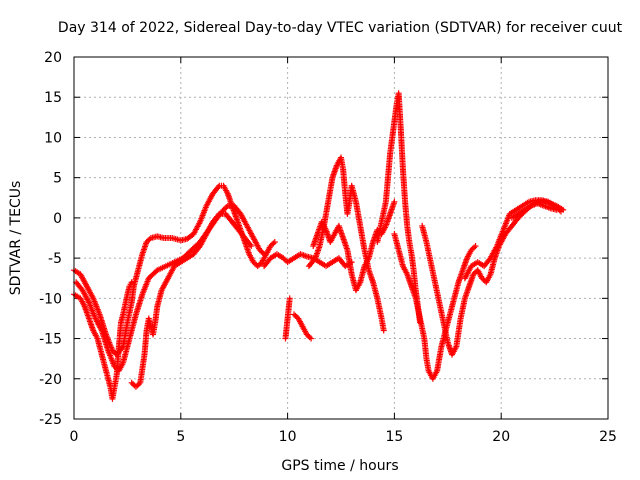  What do you see at coordinates (180, 437) in the screenshot?
I see `x-tick-label: 5` at bounding box center [180, 437].